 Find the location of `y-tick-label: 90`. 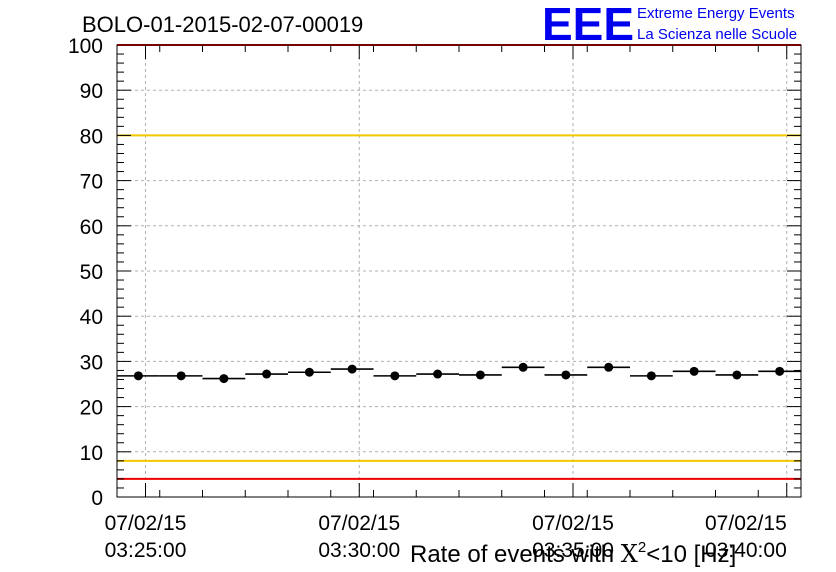

y-tick-label: 90 is located at coordinates (91, 91).